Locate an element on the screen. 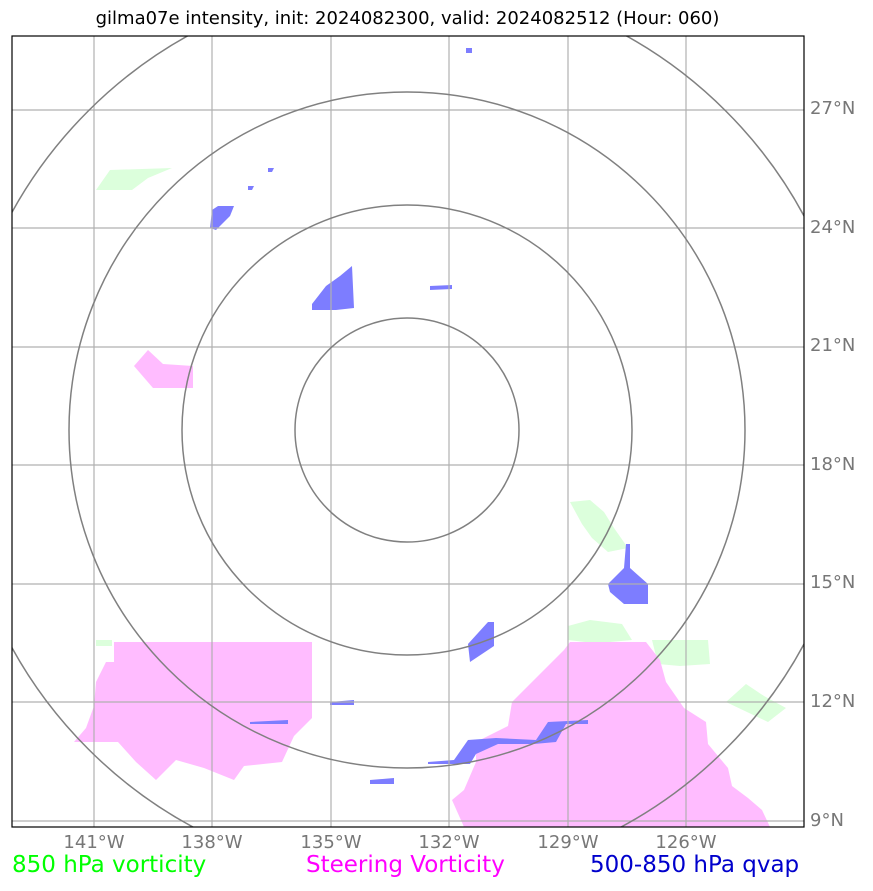 This screenshot has height=891, width=873. lon-label-129w: 129°W is located at coordinates (568, 842).